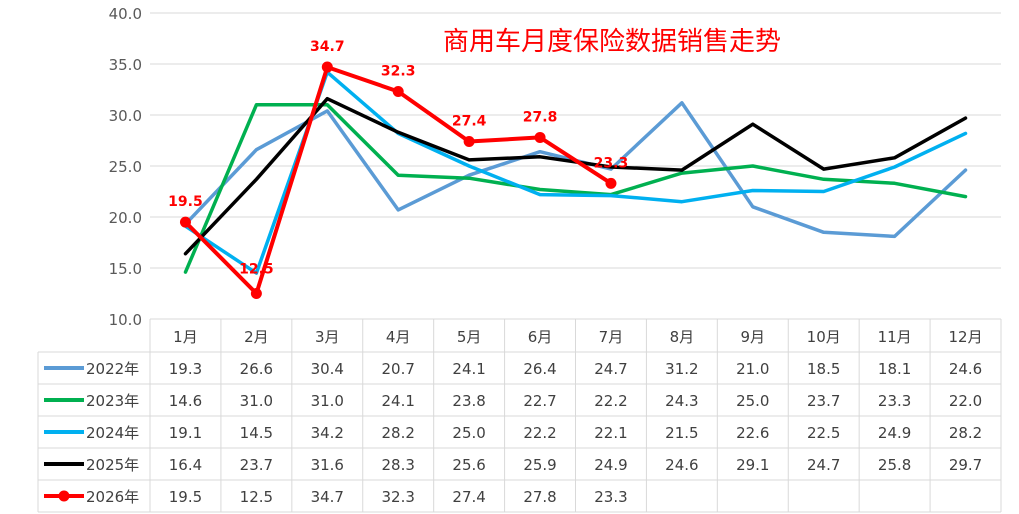 This screenshot has height=514, width=1019. Describe the element at coordinates (894, 465) in the screenshot. I see `table-cell: 25.8` at that location.